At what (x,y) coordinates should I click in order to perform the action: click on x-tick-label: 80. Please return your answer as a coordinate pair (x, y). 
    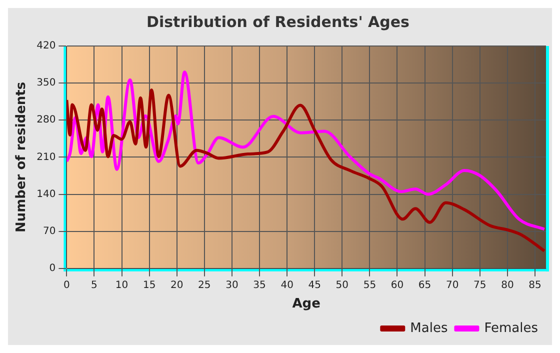
    Looking at the image, I should click on (507, 285).